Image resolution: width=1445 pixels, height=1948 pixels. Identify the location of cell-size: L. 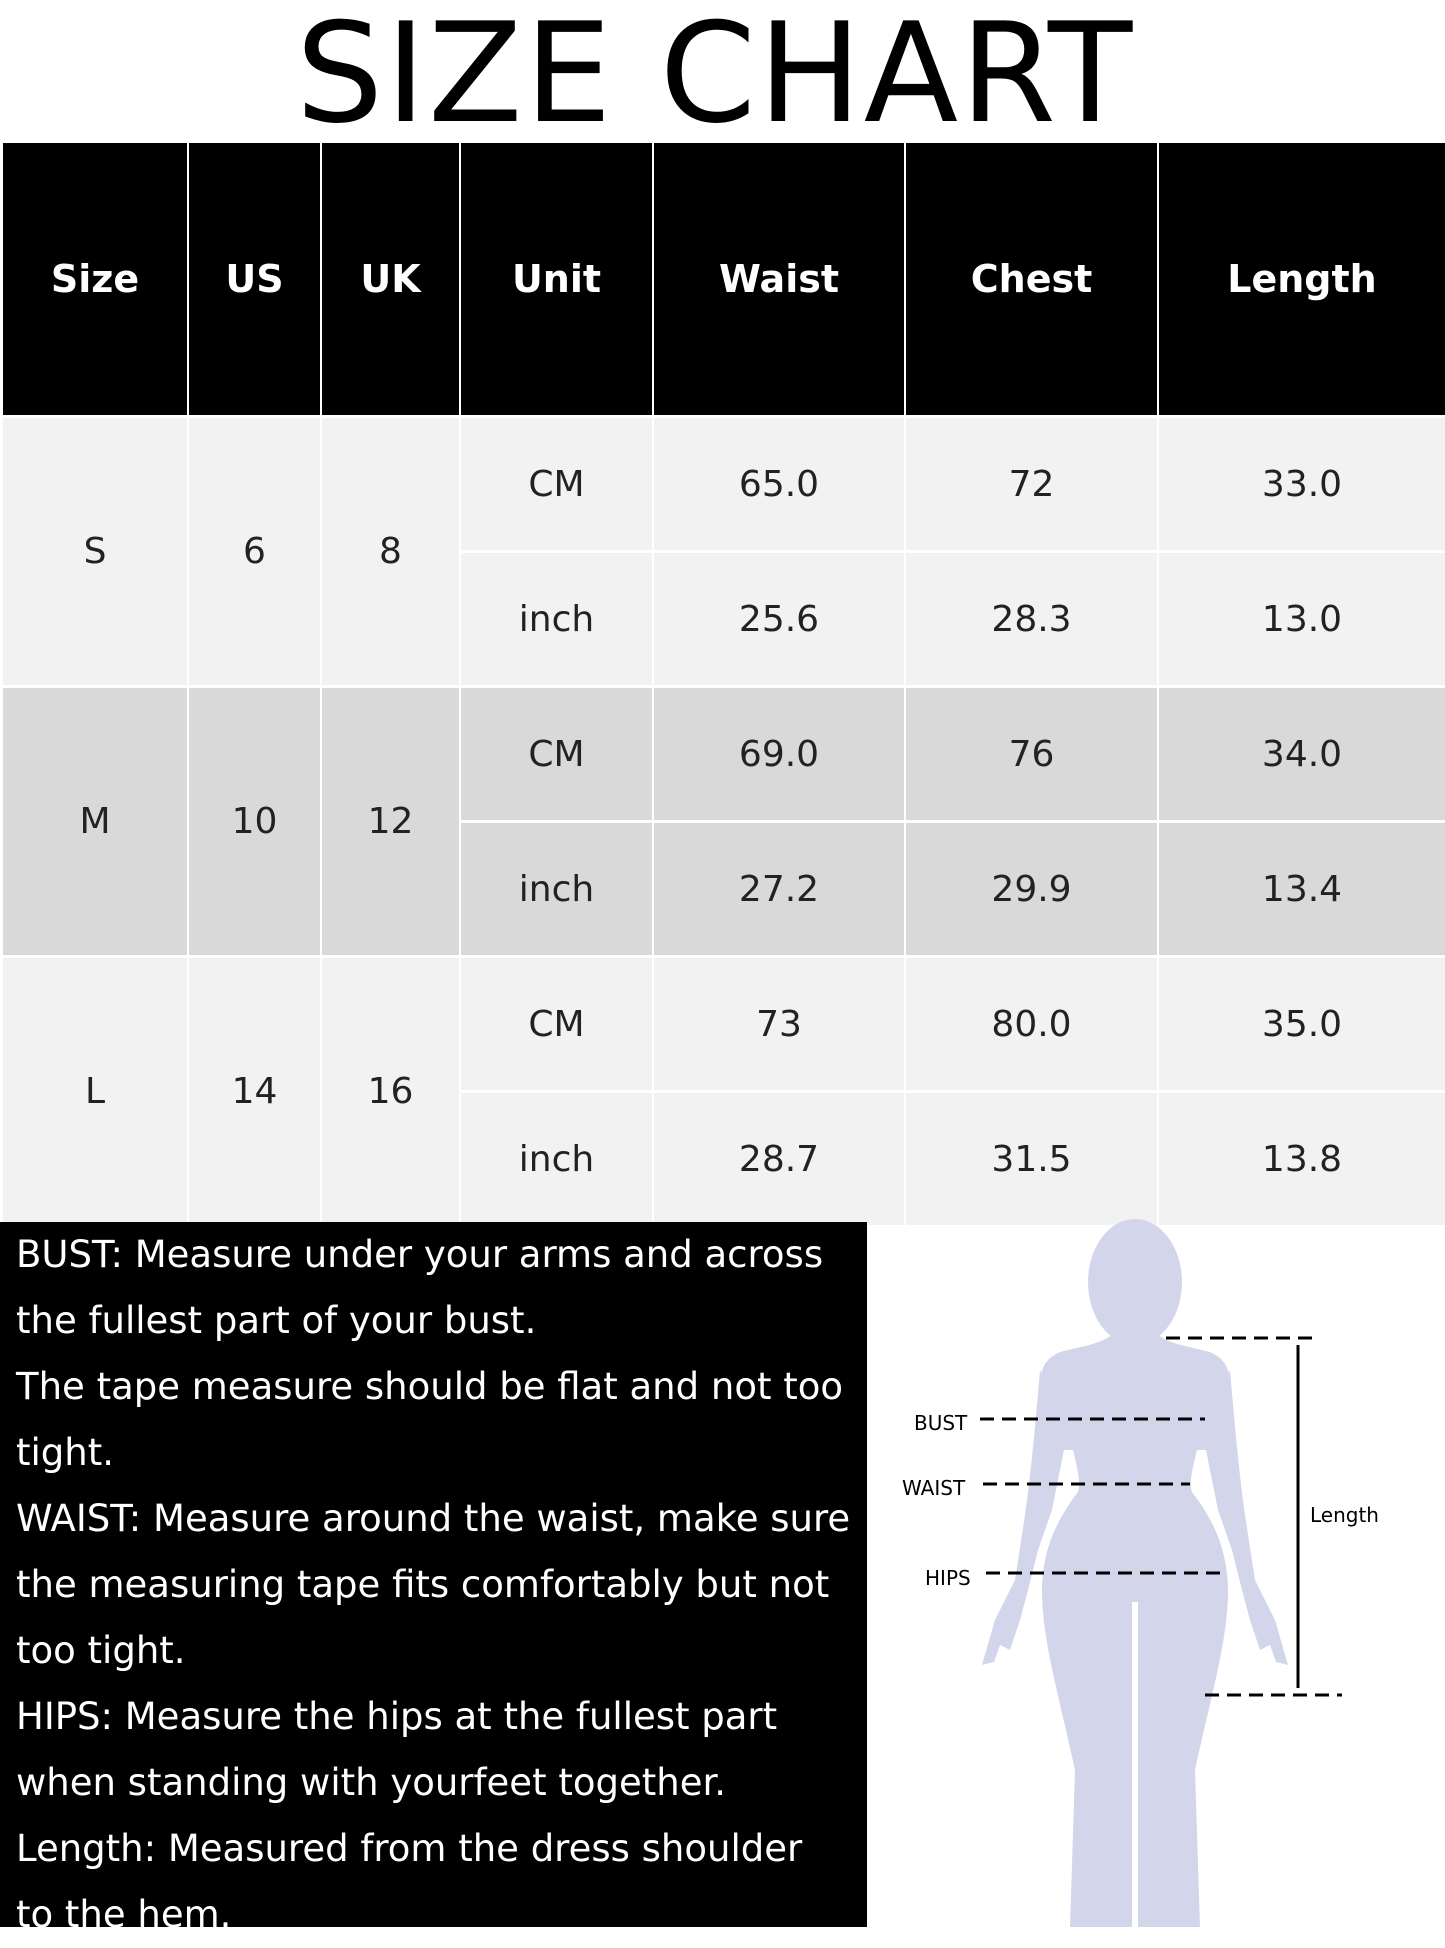
(95, 1091).